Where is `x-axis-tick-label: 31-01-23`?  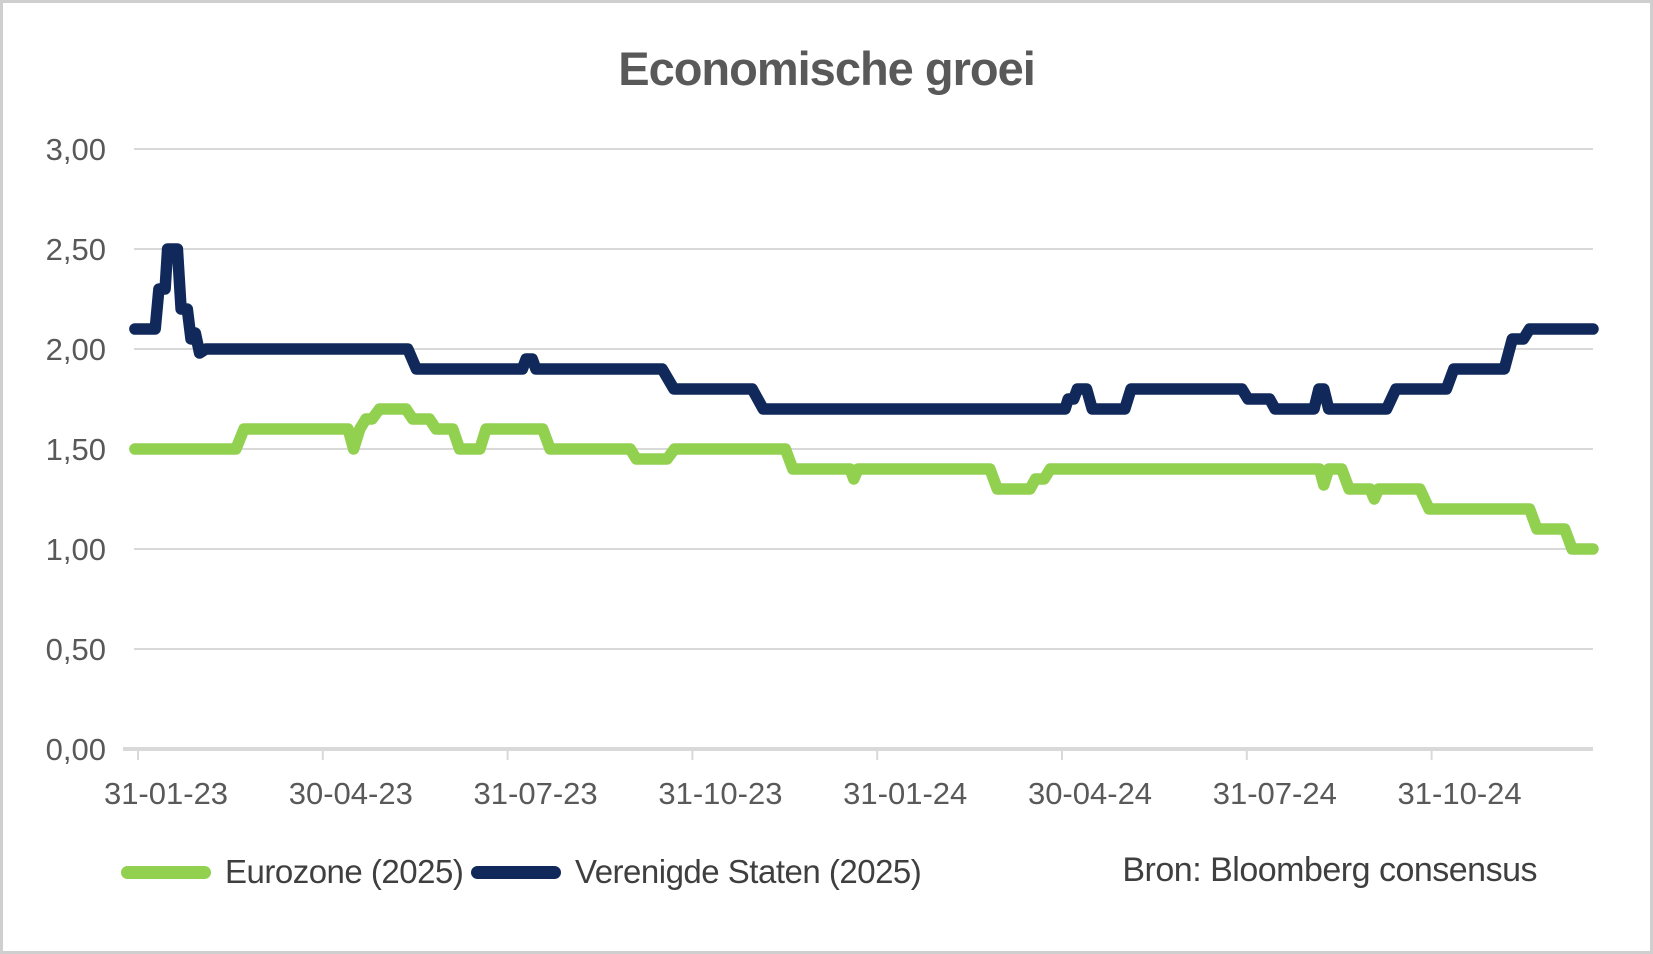 x-axis-tick-label: 31-01-23 is located at coordinates (166, 793).